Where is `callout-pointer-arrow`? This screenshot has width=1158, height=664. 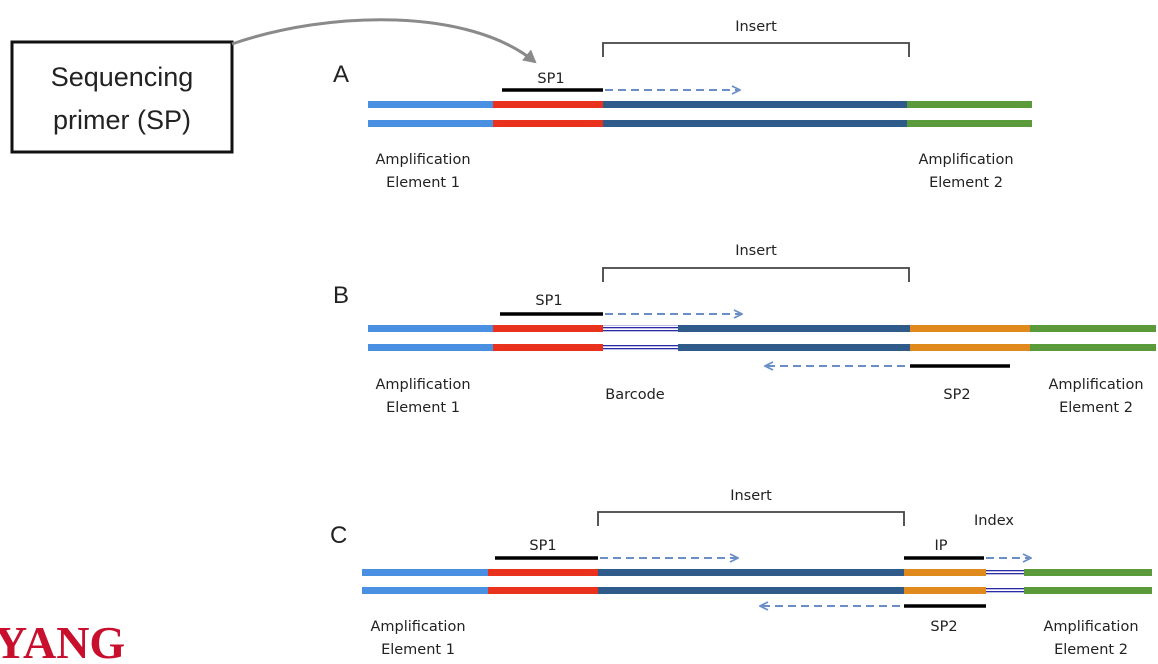 callout-pointer-arrow is located at coordinates (384, 41).